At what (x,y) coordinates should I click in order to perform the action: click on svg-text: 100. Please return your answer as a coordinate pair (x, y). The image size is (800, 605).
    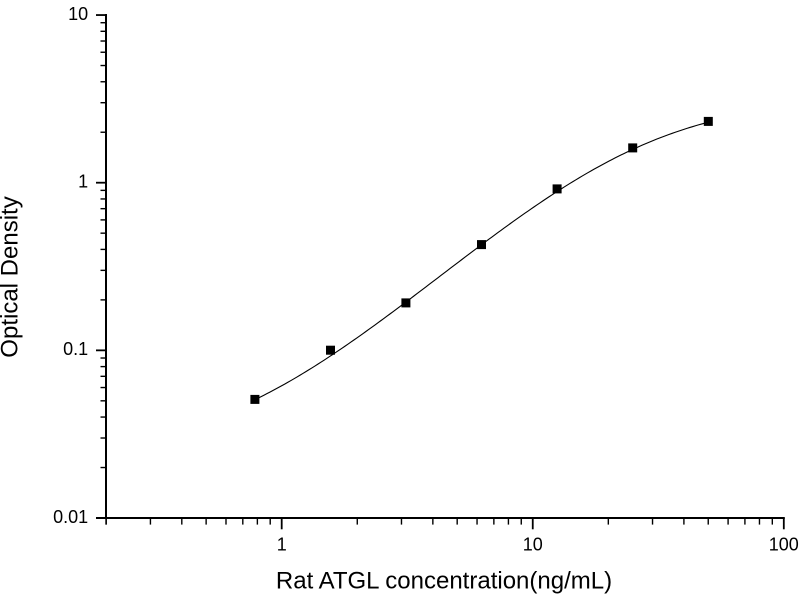
    Looking at the image, I should click on (784, 544).